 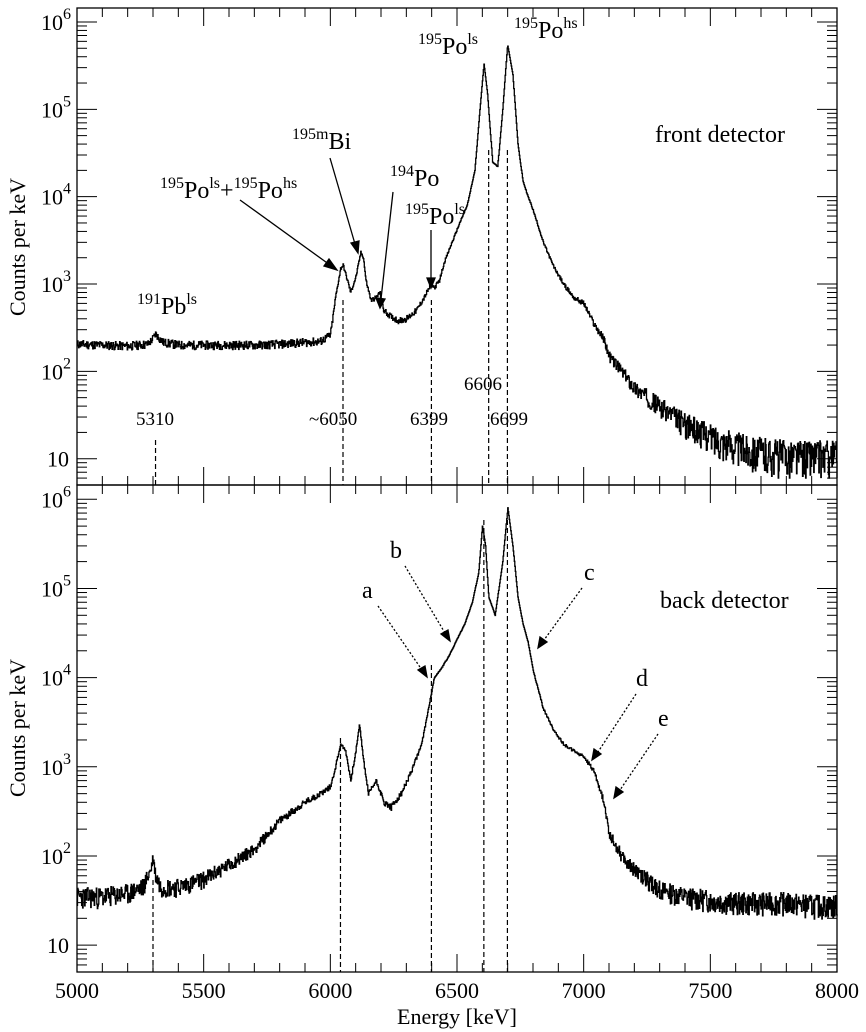 I want to click on marker-label-6699: 6699, so click(x=509, y=419).